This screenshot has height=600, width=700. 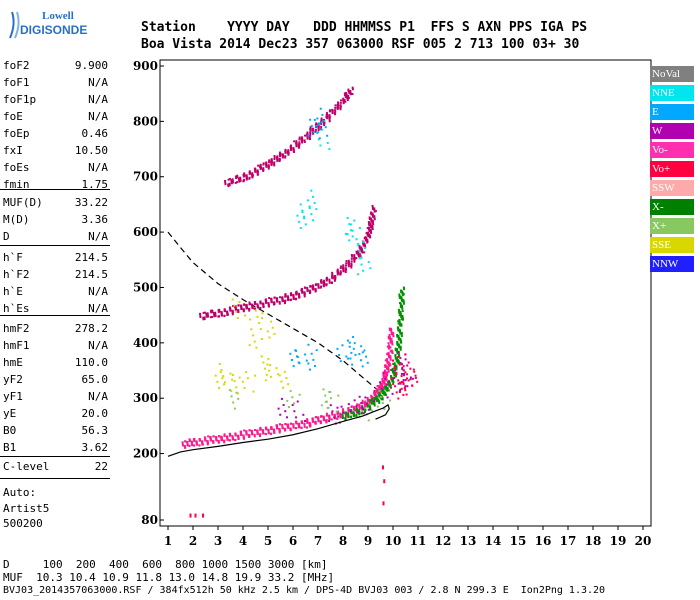 What do you see at coordinates (13, 291) in the screenshot?
I see `param-label: h`E` at bounding box center [13, 291].